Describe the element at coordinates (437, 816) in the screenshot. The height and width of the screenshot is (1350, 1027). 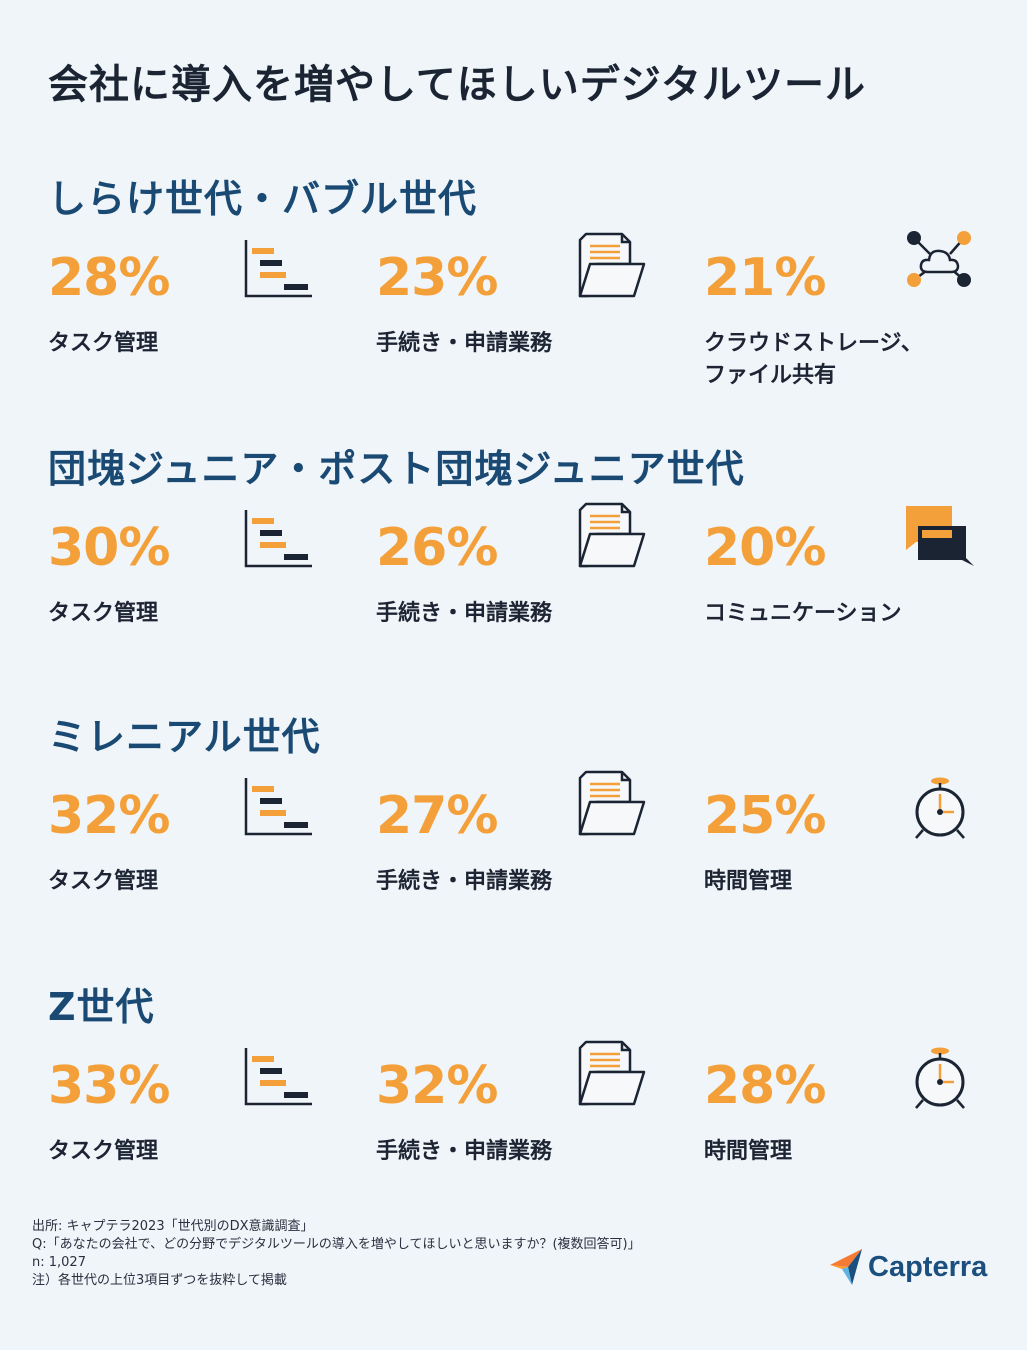
I see `percent-value: 27%` at that location.